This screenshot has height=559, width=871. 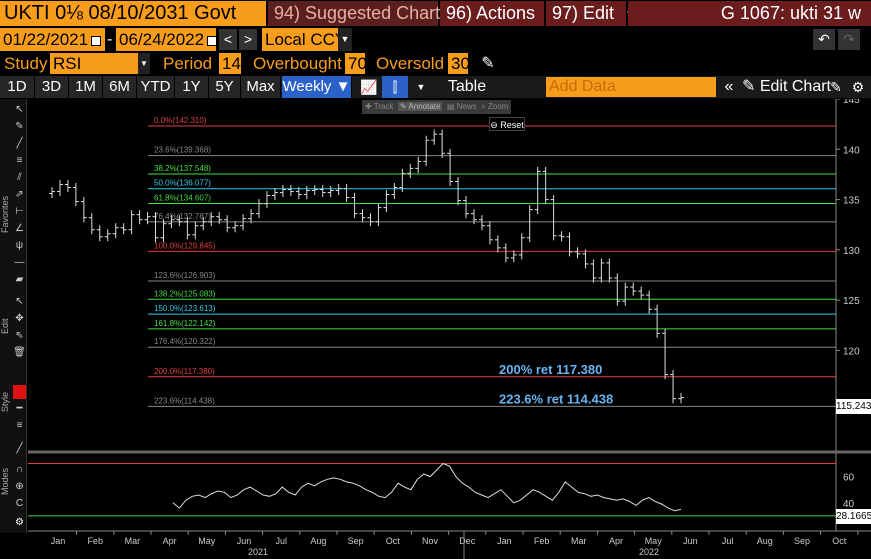 I want to click on candlestick-icon: ⫿, so click(x=395, y=87).